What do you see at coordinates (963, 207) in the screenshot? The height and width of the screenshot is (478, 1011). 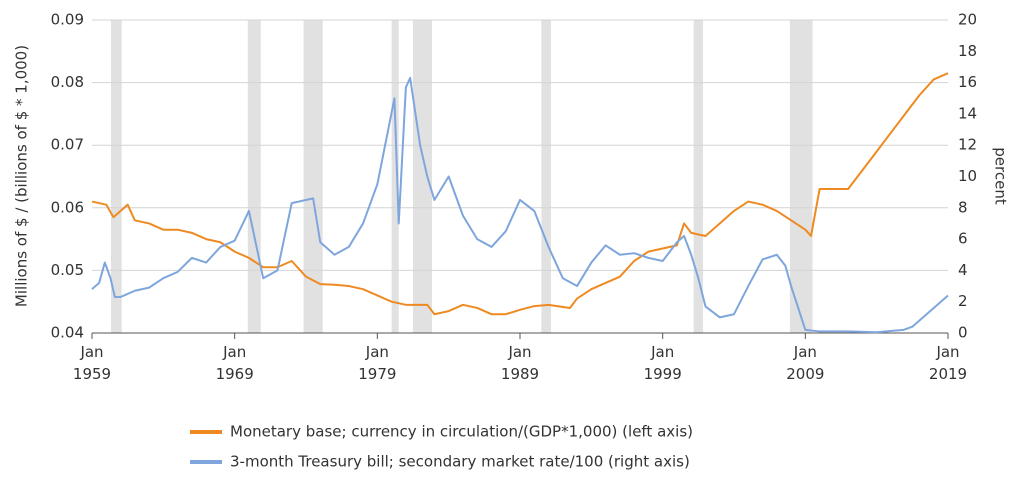 I see `y2-tick-label: 8` at bounding box center [963, 207].